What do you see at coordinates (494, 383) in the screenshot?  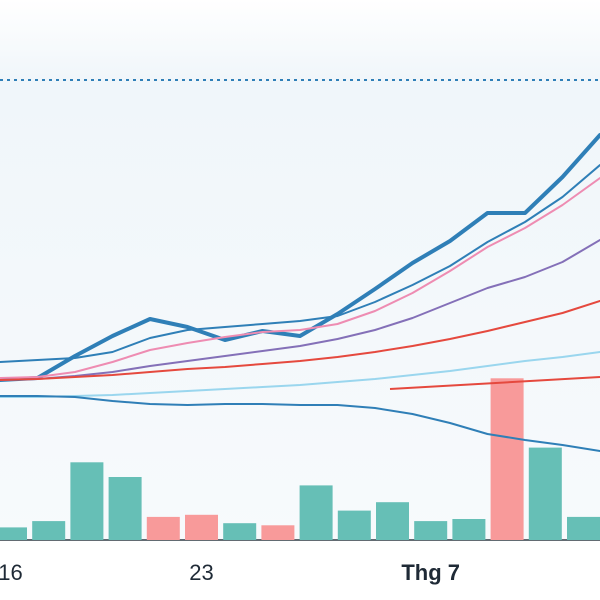 I see `trend-segment` at bounding box center [494, 383].